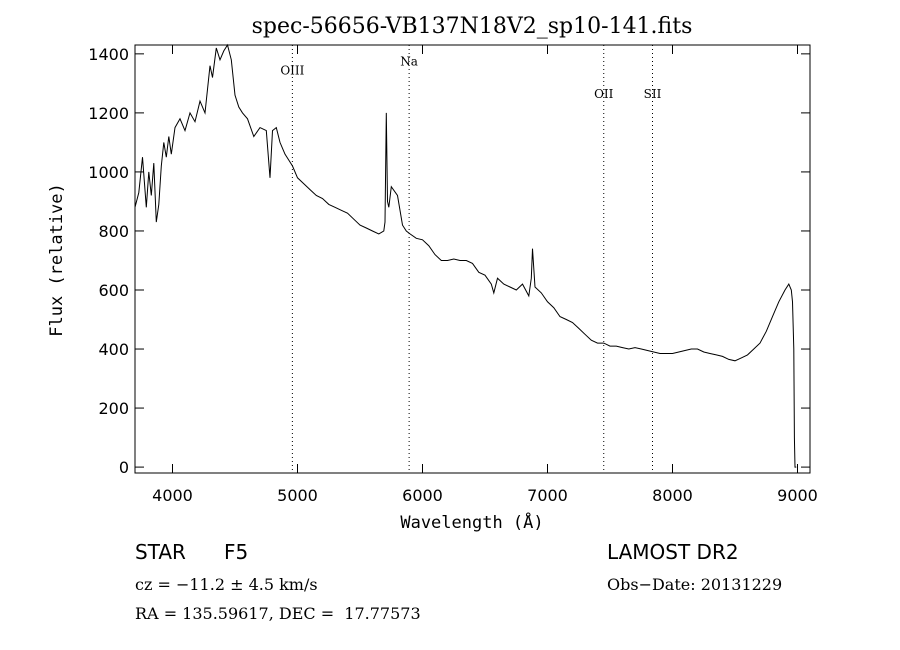  I want to click on emission-line-label: SII, so click(653, 94).